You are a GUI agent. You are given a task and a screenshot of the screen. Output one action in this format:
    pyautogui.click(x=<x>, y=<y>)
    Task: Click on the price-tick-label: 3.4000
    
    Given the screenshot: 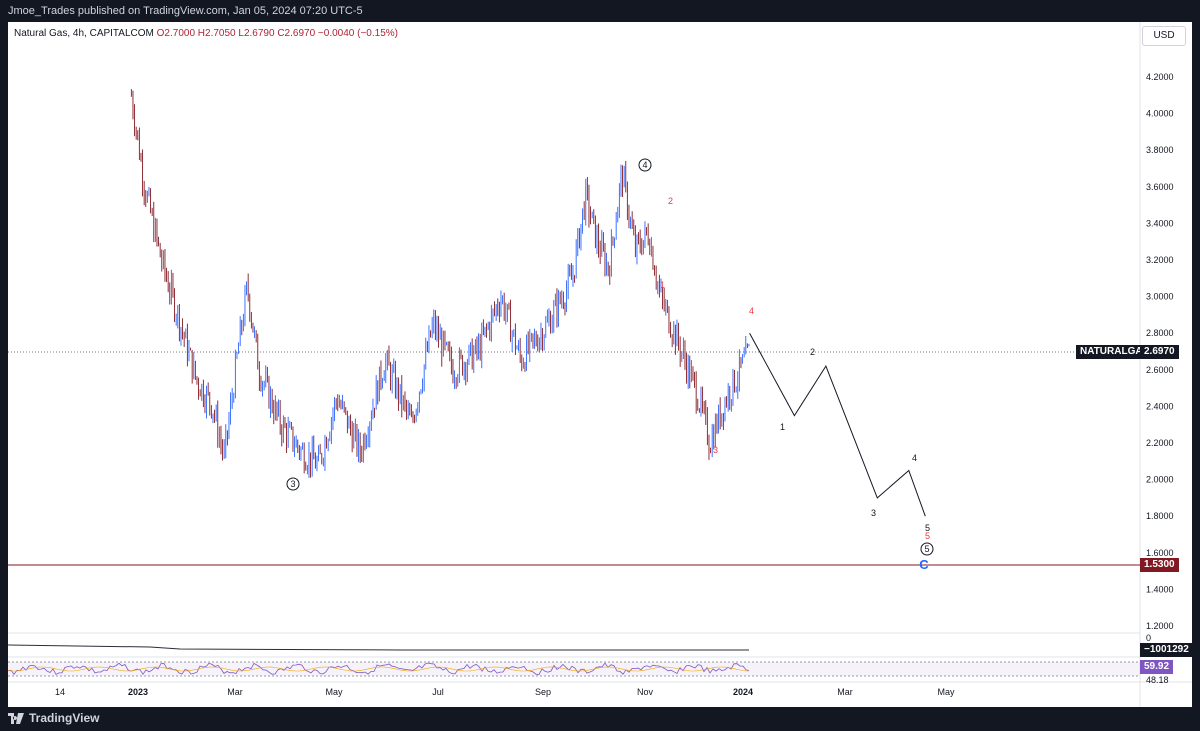 What is the action you would take?
    pyautogui.click(x=1160, y=223)
    